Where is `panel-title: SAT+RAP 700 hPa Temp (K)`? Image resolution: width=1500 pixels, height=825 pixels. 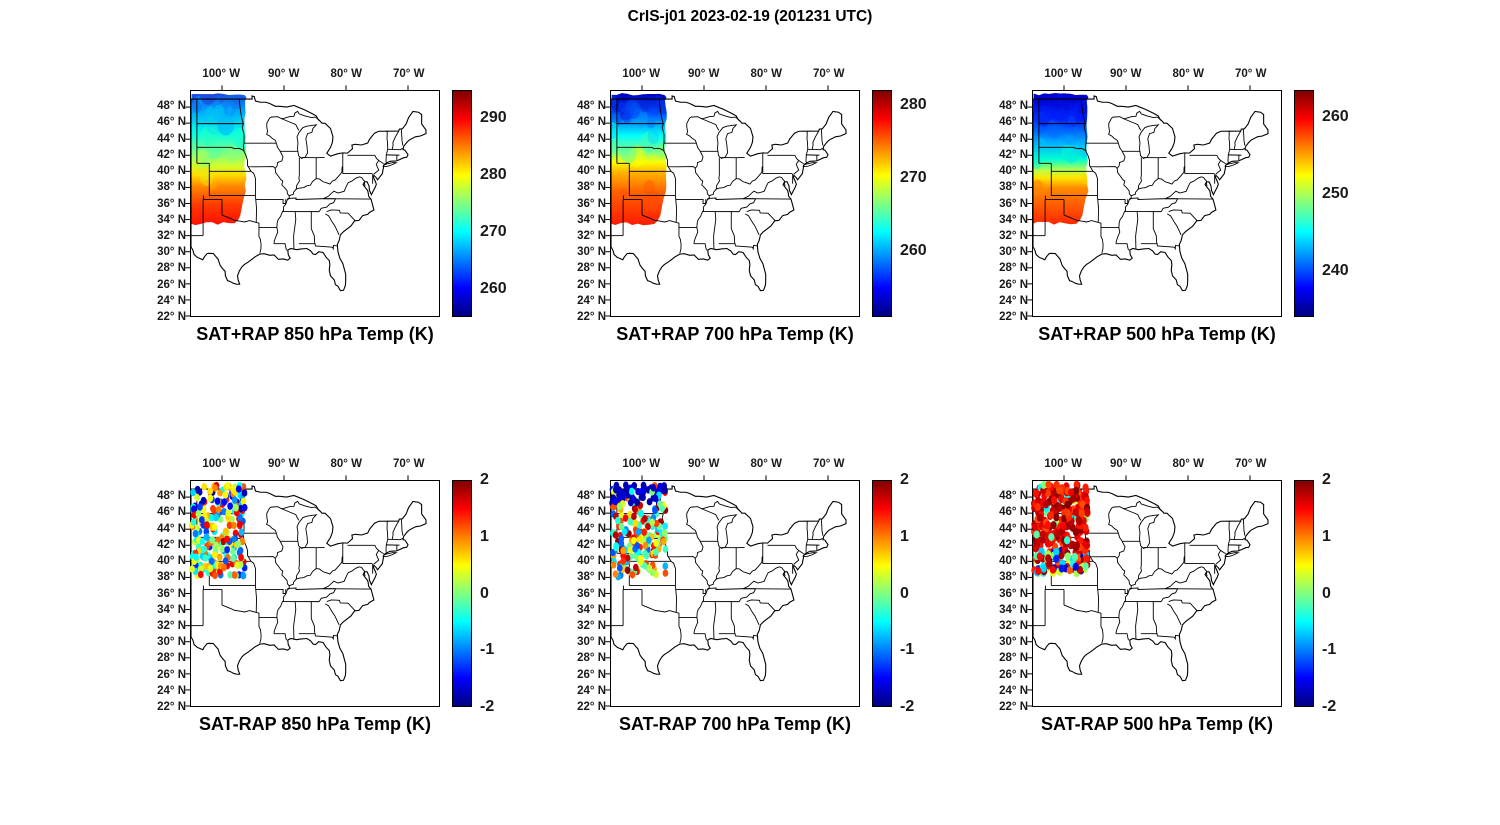
panel-title: SAT+RAP 700 hPa Temp (K) is located at coordinates (735, 334).